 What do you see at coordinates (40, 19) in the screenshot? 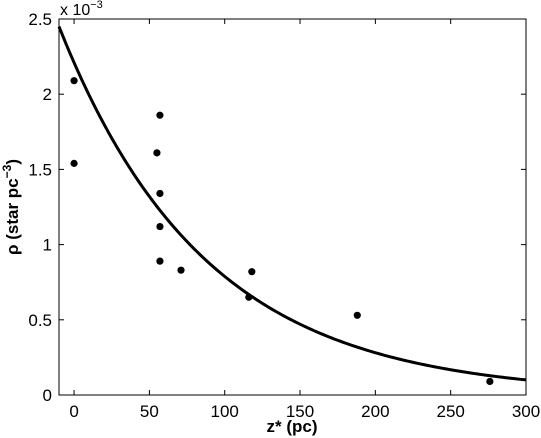
I see `y-tick-label: 2.5` at bounding box center [40, 19].